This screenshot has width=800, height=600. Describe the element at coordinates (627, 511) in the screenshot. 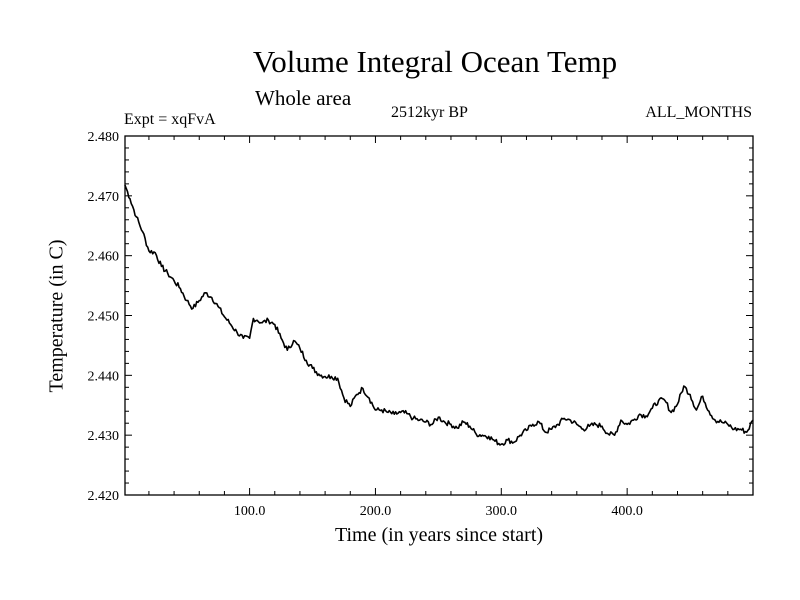

I see `x-tick-label: 400.0` at that location.